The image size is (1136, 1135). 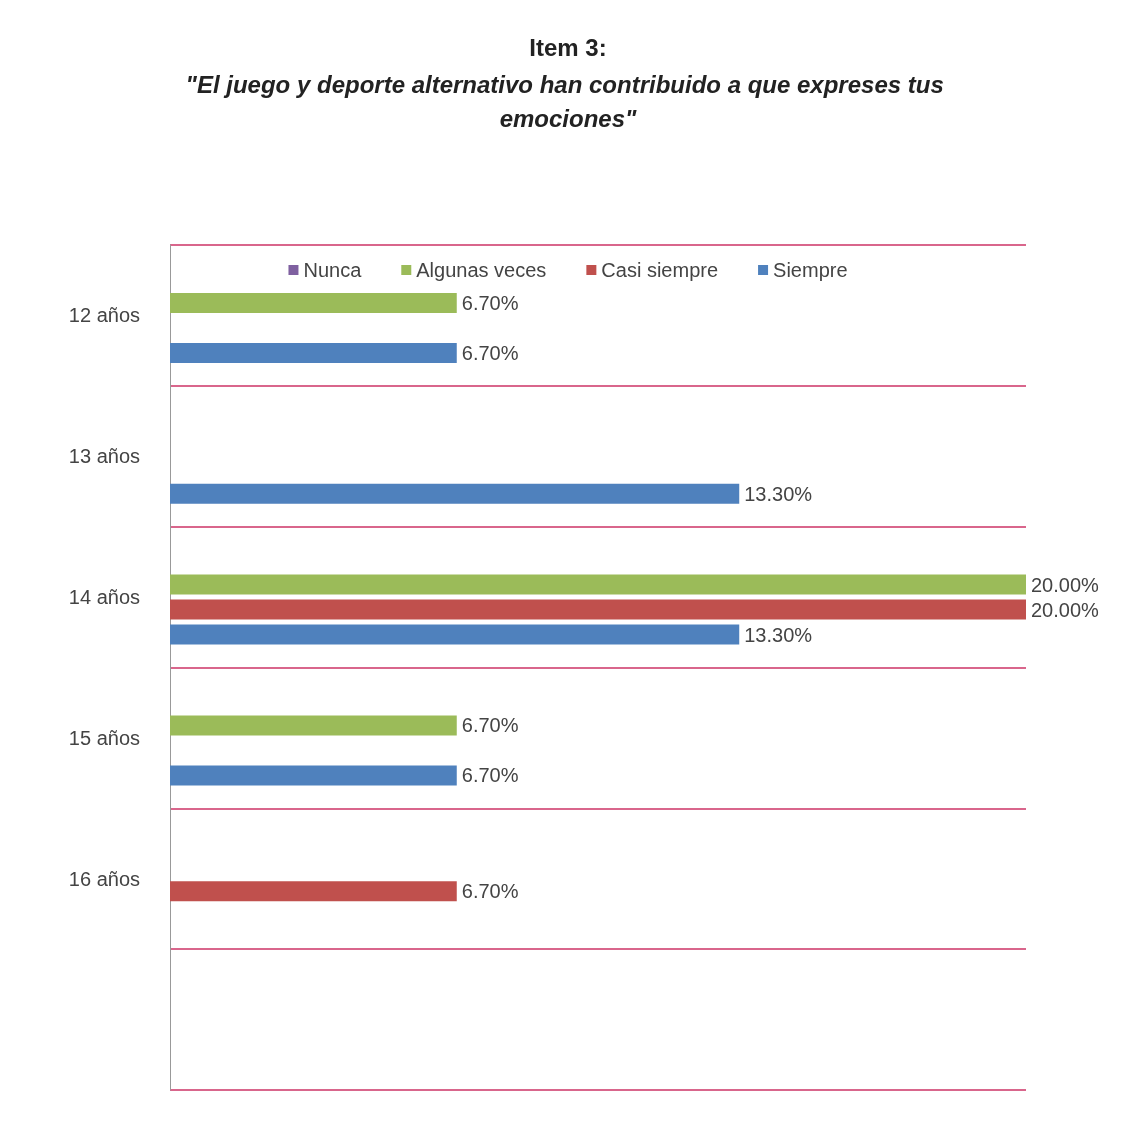 I want to click on legend-label: Siempre, so click(x=810, y=270).